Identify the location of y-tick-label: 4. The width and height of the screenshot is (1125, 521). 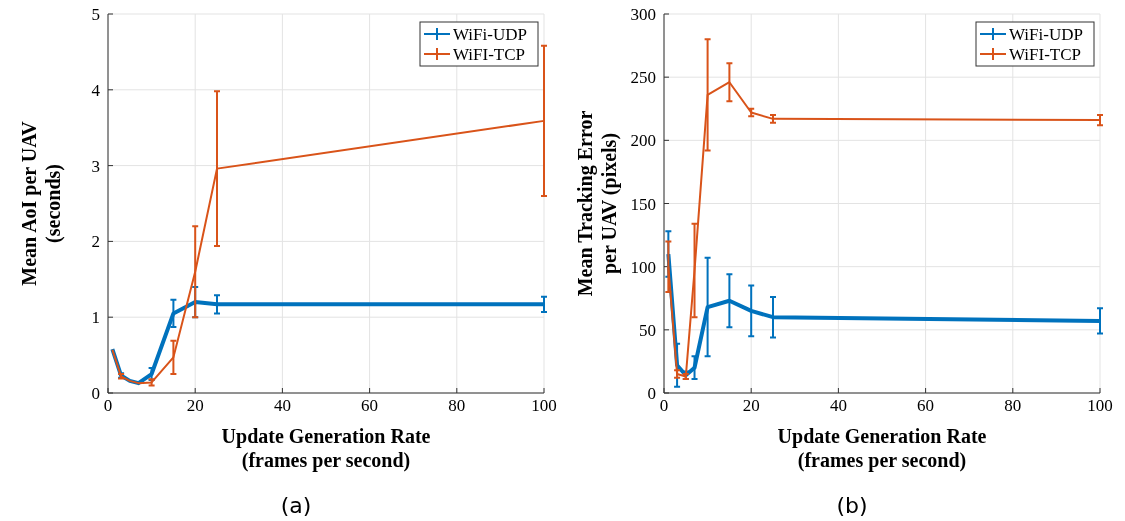
(96, 90).